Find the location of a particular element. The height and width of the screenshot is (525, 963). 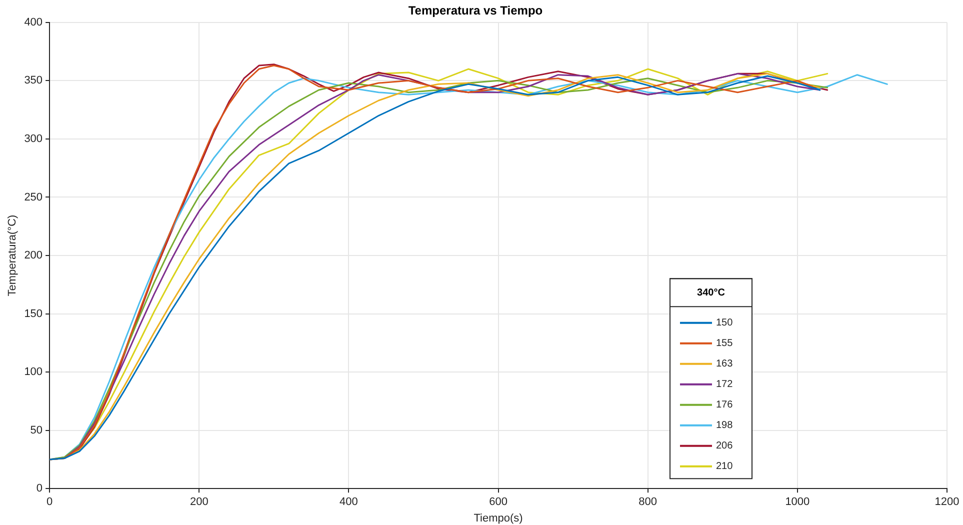

y-tick-label: 50 is located at coordinates (36, 430).